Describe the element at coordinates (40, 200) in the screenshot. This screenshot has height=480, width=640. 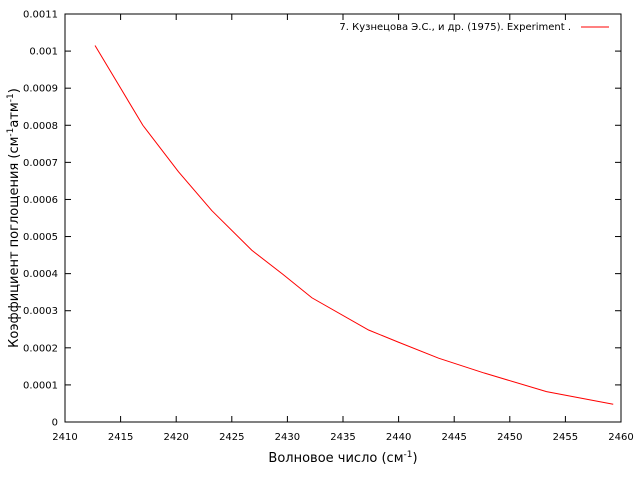
I see `y-tick-label: 0.0006` at that location.